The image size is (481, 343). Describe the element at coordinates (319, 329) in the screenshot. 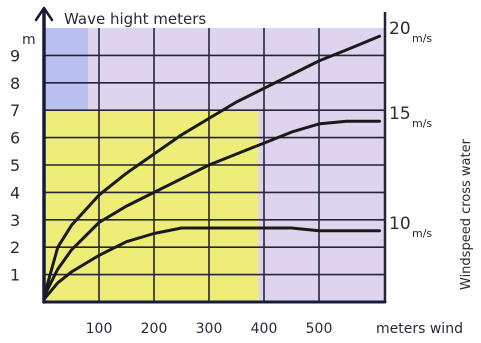

I see `x-tick-label: 500` at that location.